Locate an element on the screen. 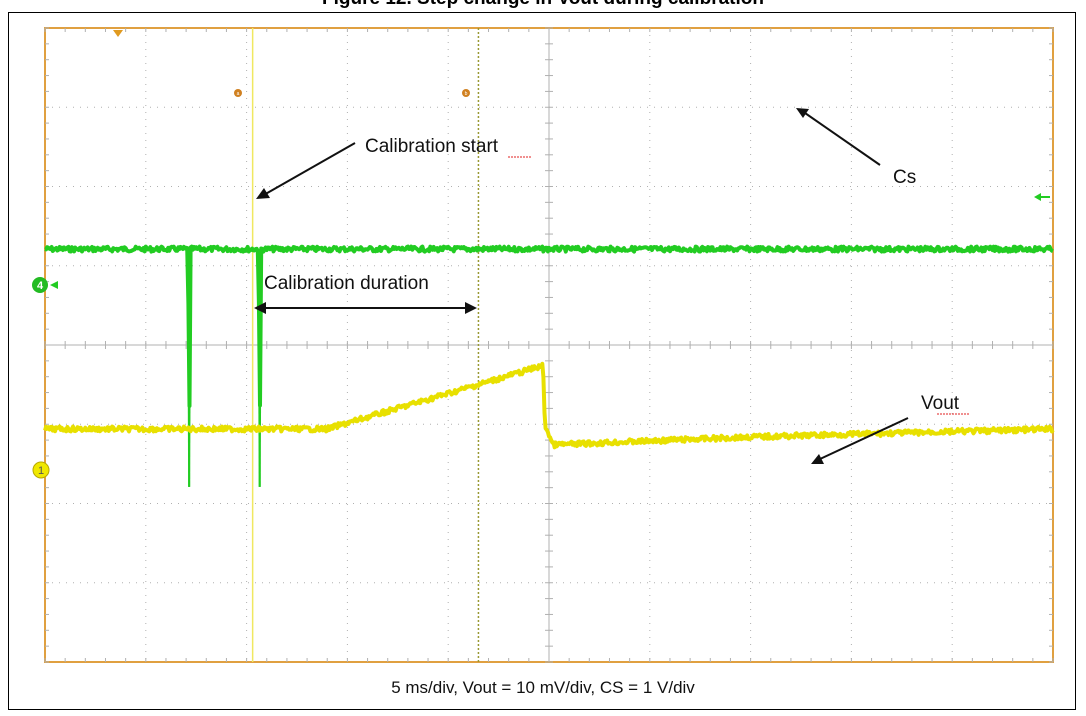  channel-1-marker is located at coordinates (41, 470).